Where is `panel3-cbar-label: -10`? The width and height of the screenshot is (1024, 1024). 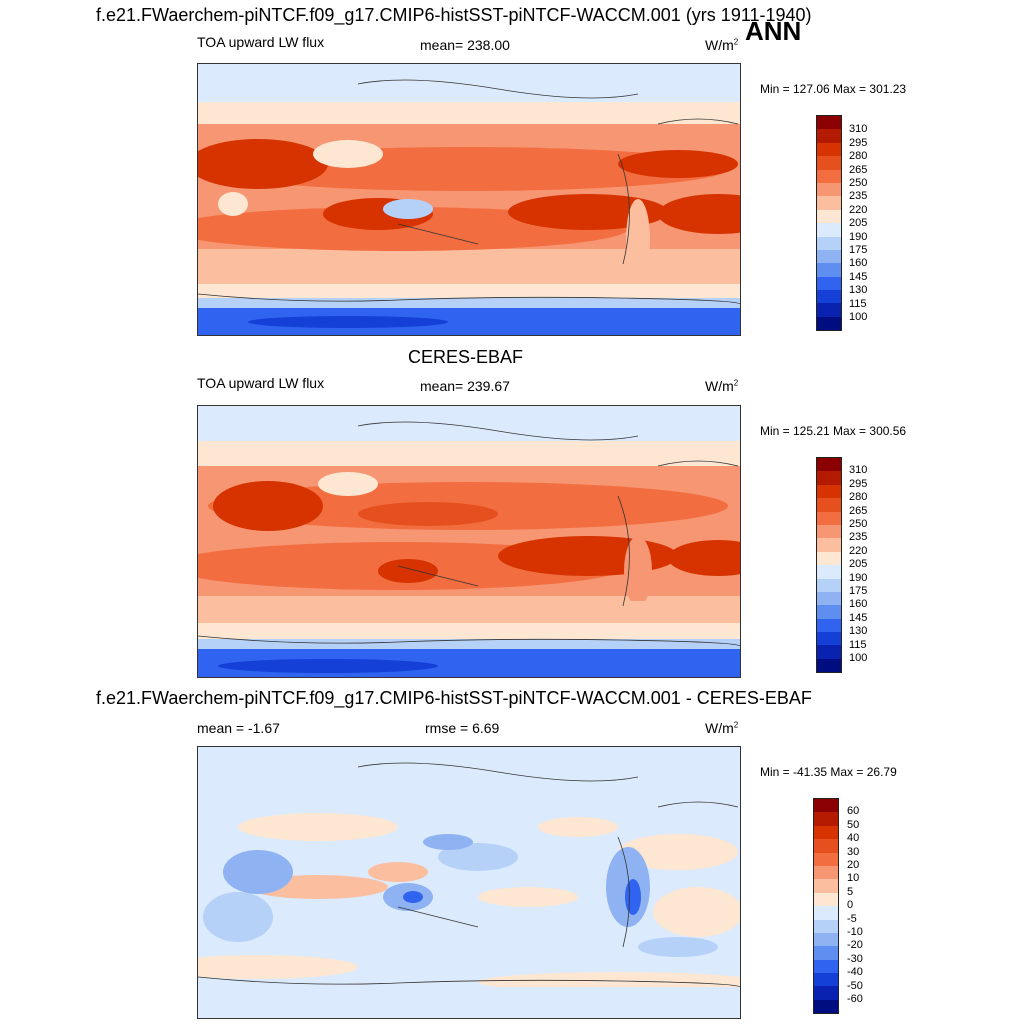 panel3-cbar-label: -10 is located at coordinates (855, 932).